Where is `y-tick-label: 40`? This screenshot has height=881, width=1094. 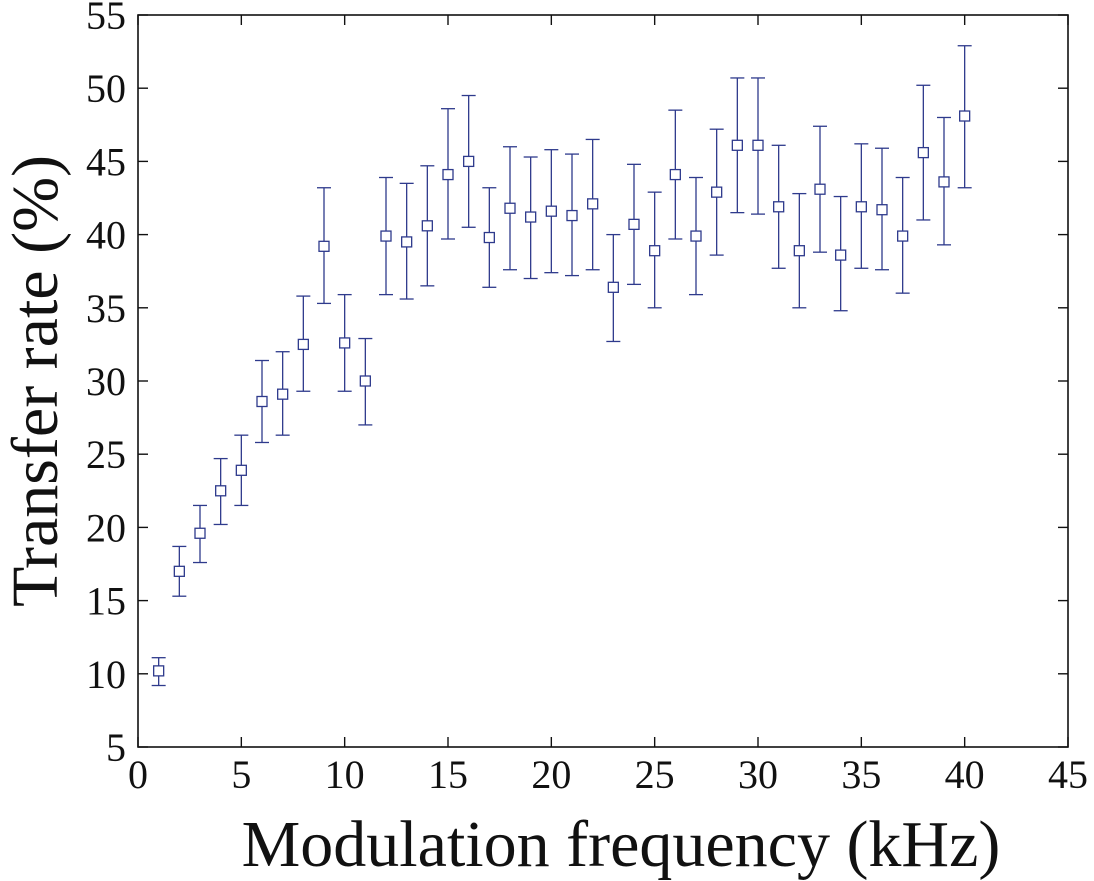
y-tick-label: 40 is located at coordinates (106, 235).